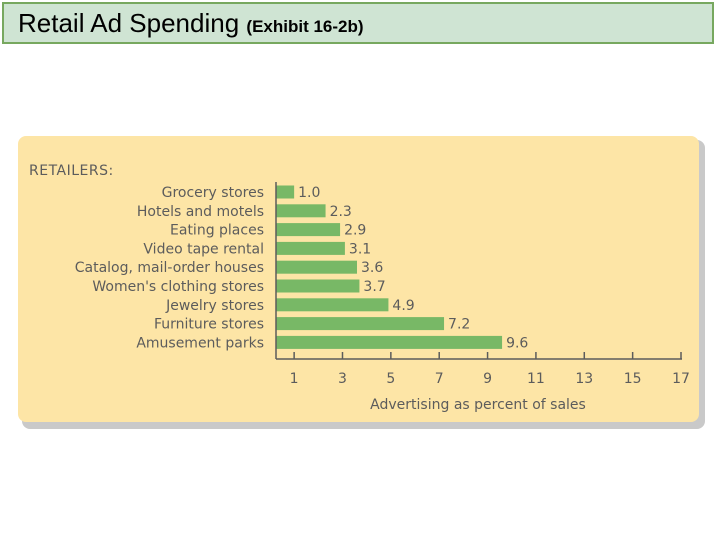  I want to click on x-tick-label: 9, so click(487, 379).